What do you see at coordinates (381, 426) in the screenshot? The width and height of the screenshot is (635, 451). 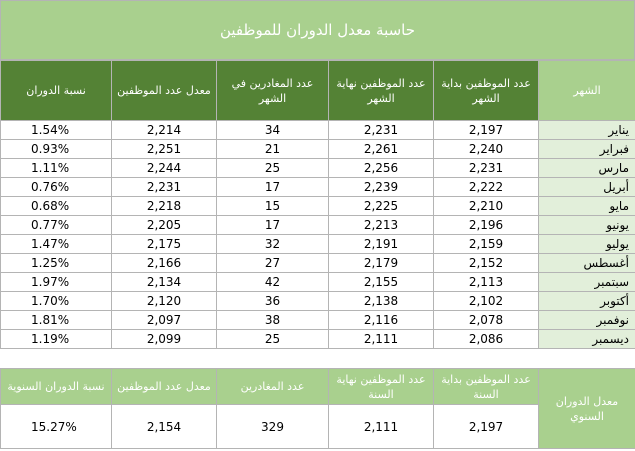 I see `annual-end-value: 2,111` at bounding box center [381, 426].